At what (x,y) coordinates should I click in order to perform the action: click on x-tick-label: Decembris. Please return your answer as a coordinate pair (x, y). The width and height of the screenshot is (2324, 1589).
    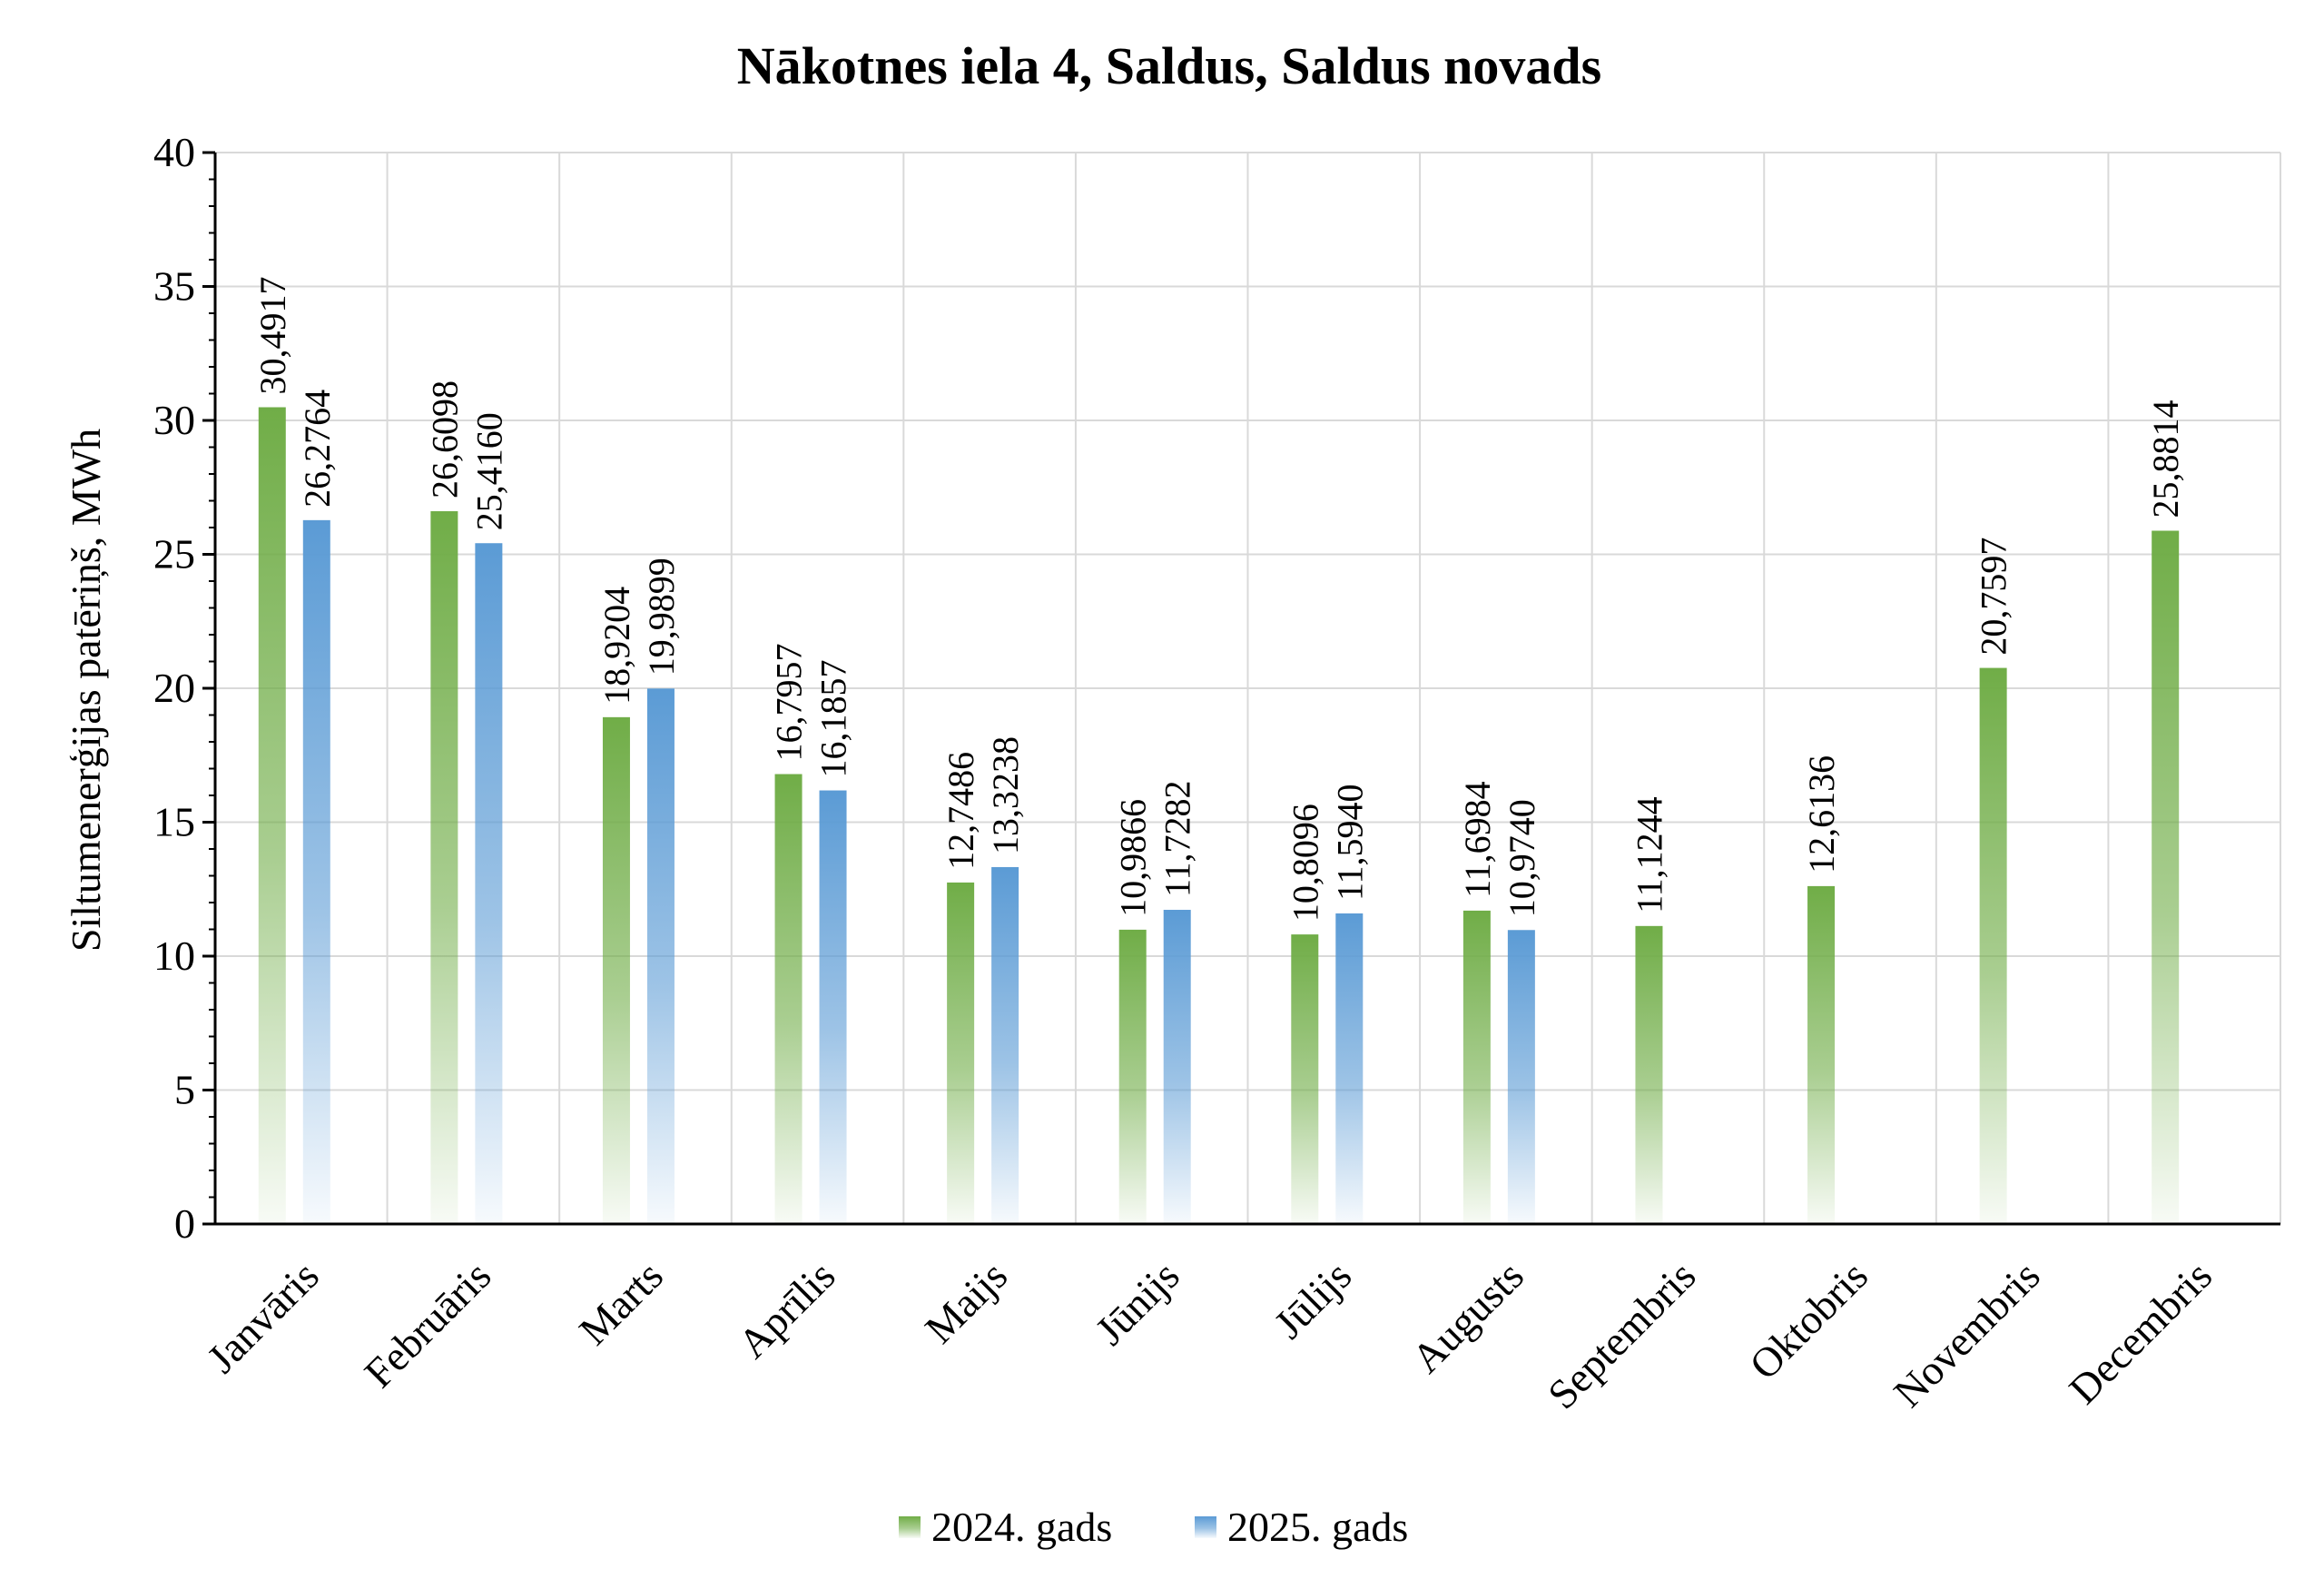
    Looking at the image, I should click on (2140, 1332).